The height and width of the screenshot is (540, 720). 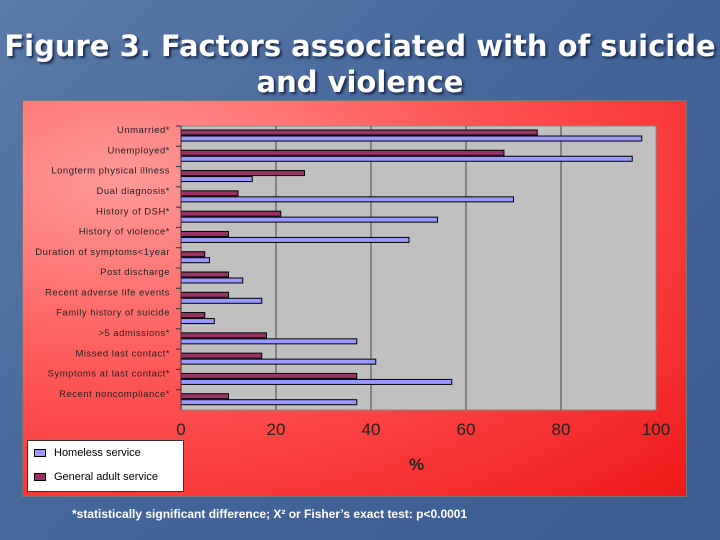 What do you see at coordinates (114, 394) in the screenshot?
I see `y-tick-label: Recent noncompliance*` at bounding box center [114, 394].